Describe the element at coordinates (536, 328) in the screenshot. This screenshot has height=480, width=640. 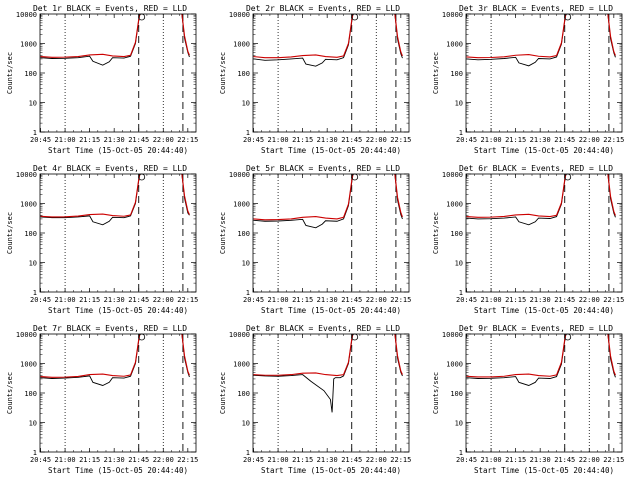
I see `plot-title: Det 9r BLACK = Events, RED = LLD` at that location.